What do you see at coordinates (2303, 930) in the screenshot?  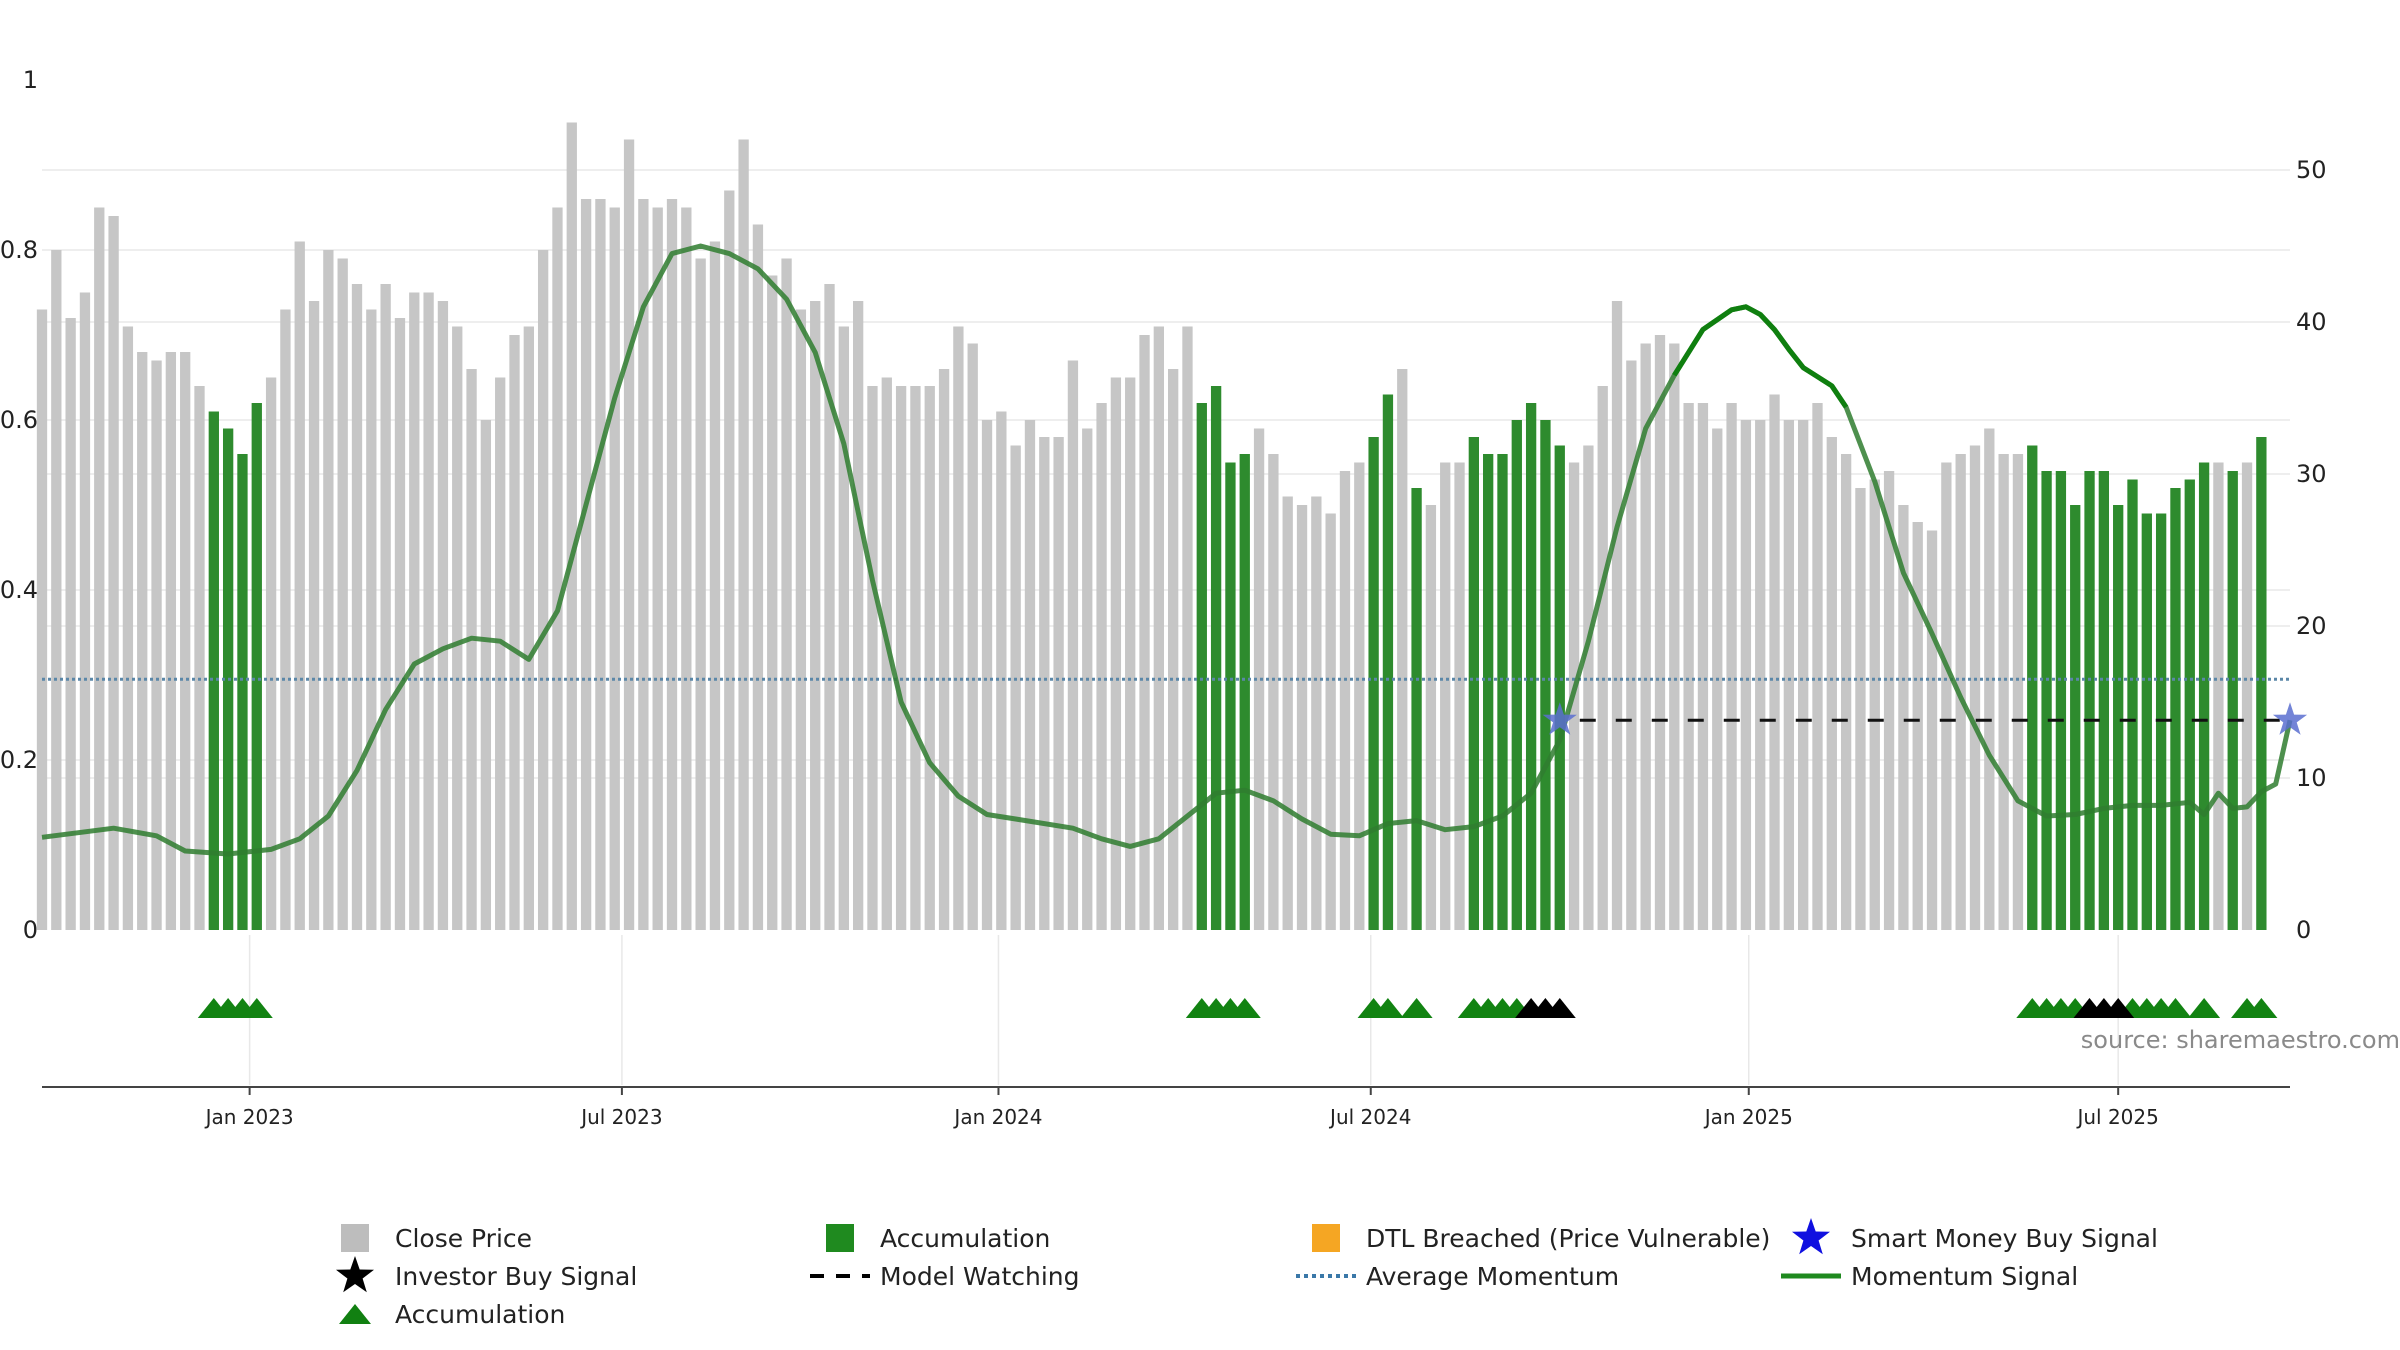 I see `right-tick-label: 0` at bounding box center [2303, 930].